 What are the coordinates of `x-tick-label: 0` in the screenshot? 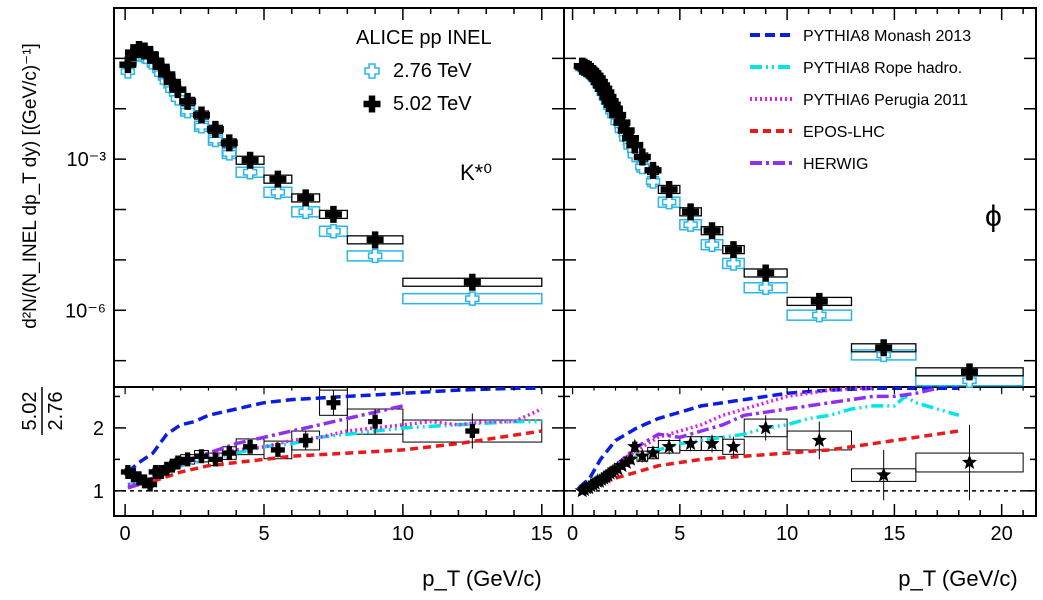 It's located at (572, 534).